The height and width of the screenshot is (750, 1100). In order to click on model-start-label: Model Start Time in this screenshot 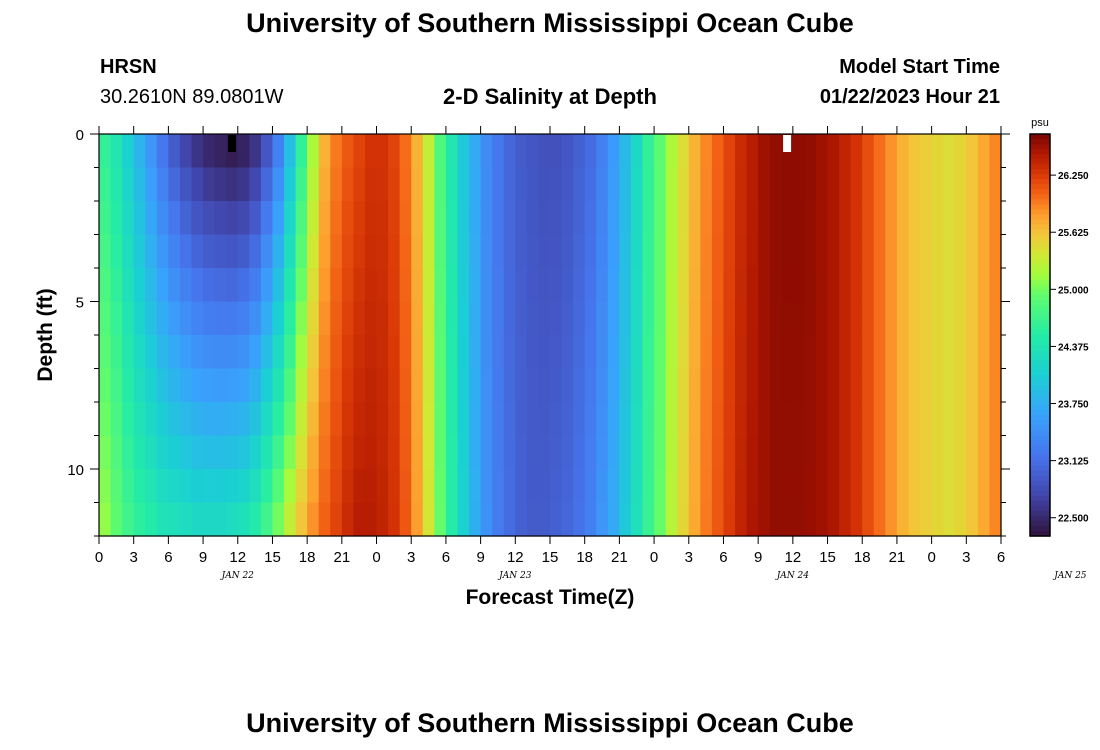, I will do `click(919, 67)`.